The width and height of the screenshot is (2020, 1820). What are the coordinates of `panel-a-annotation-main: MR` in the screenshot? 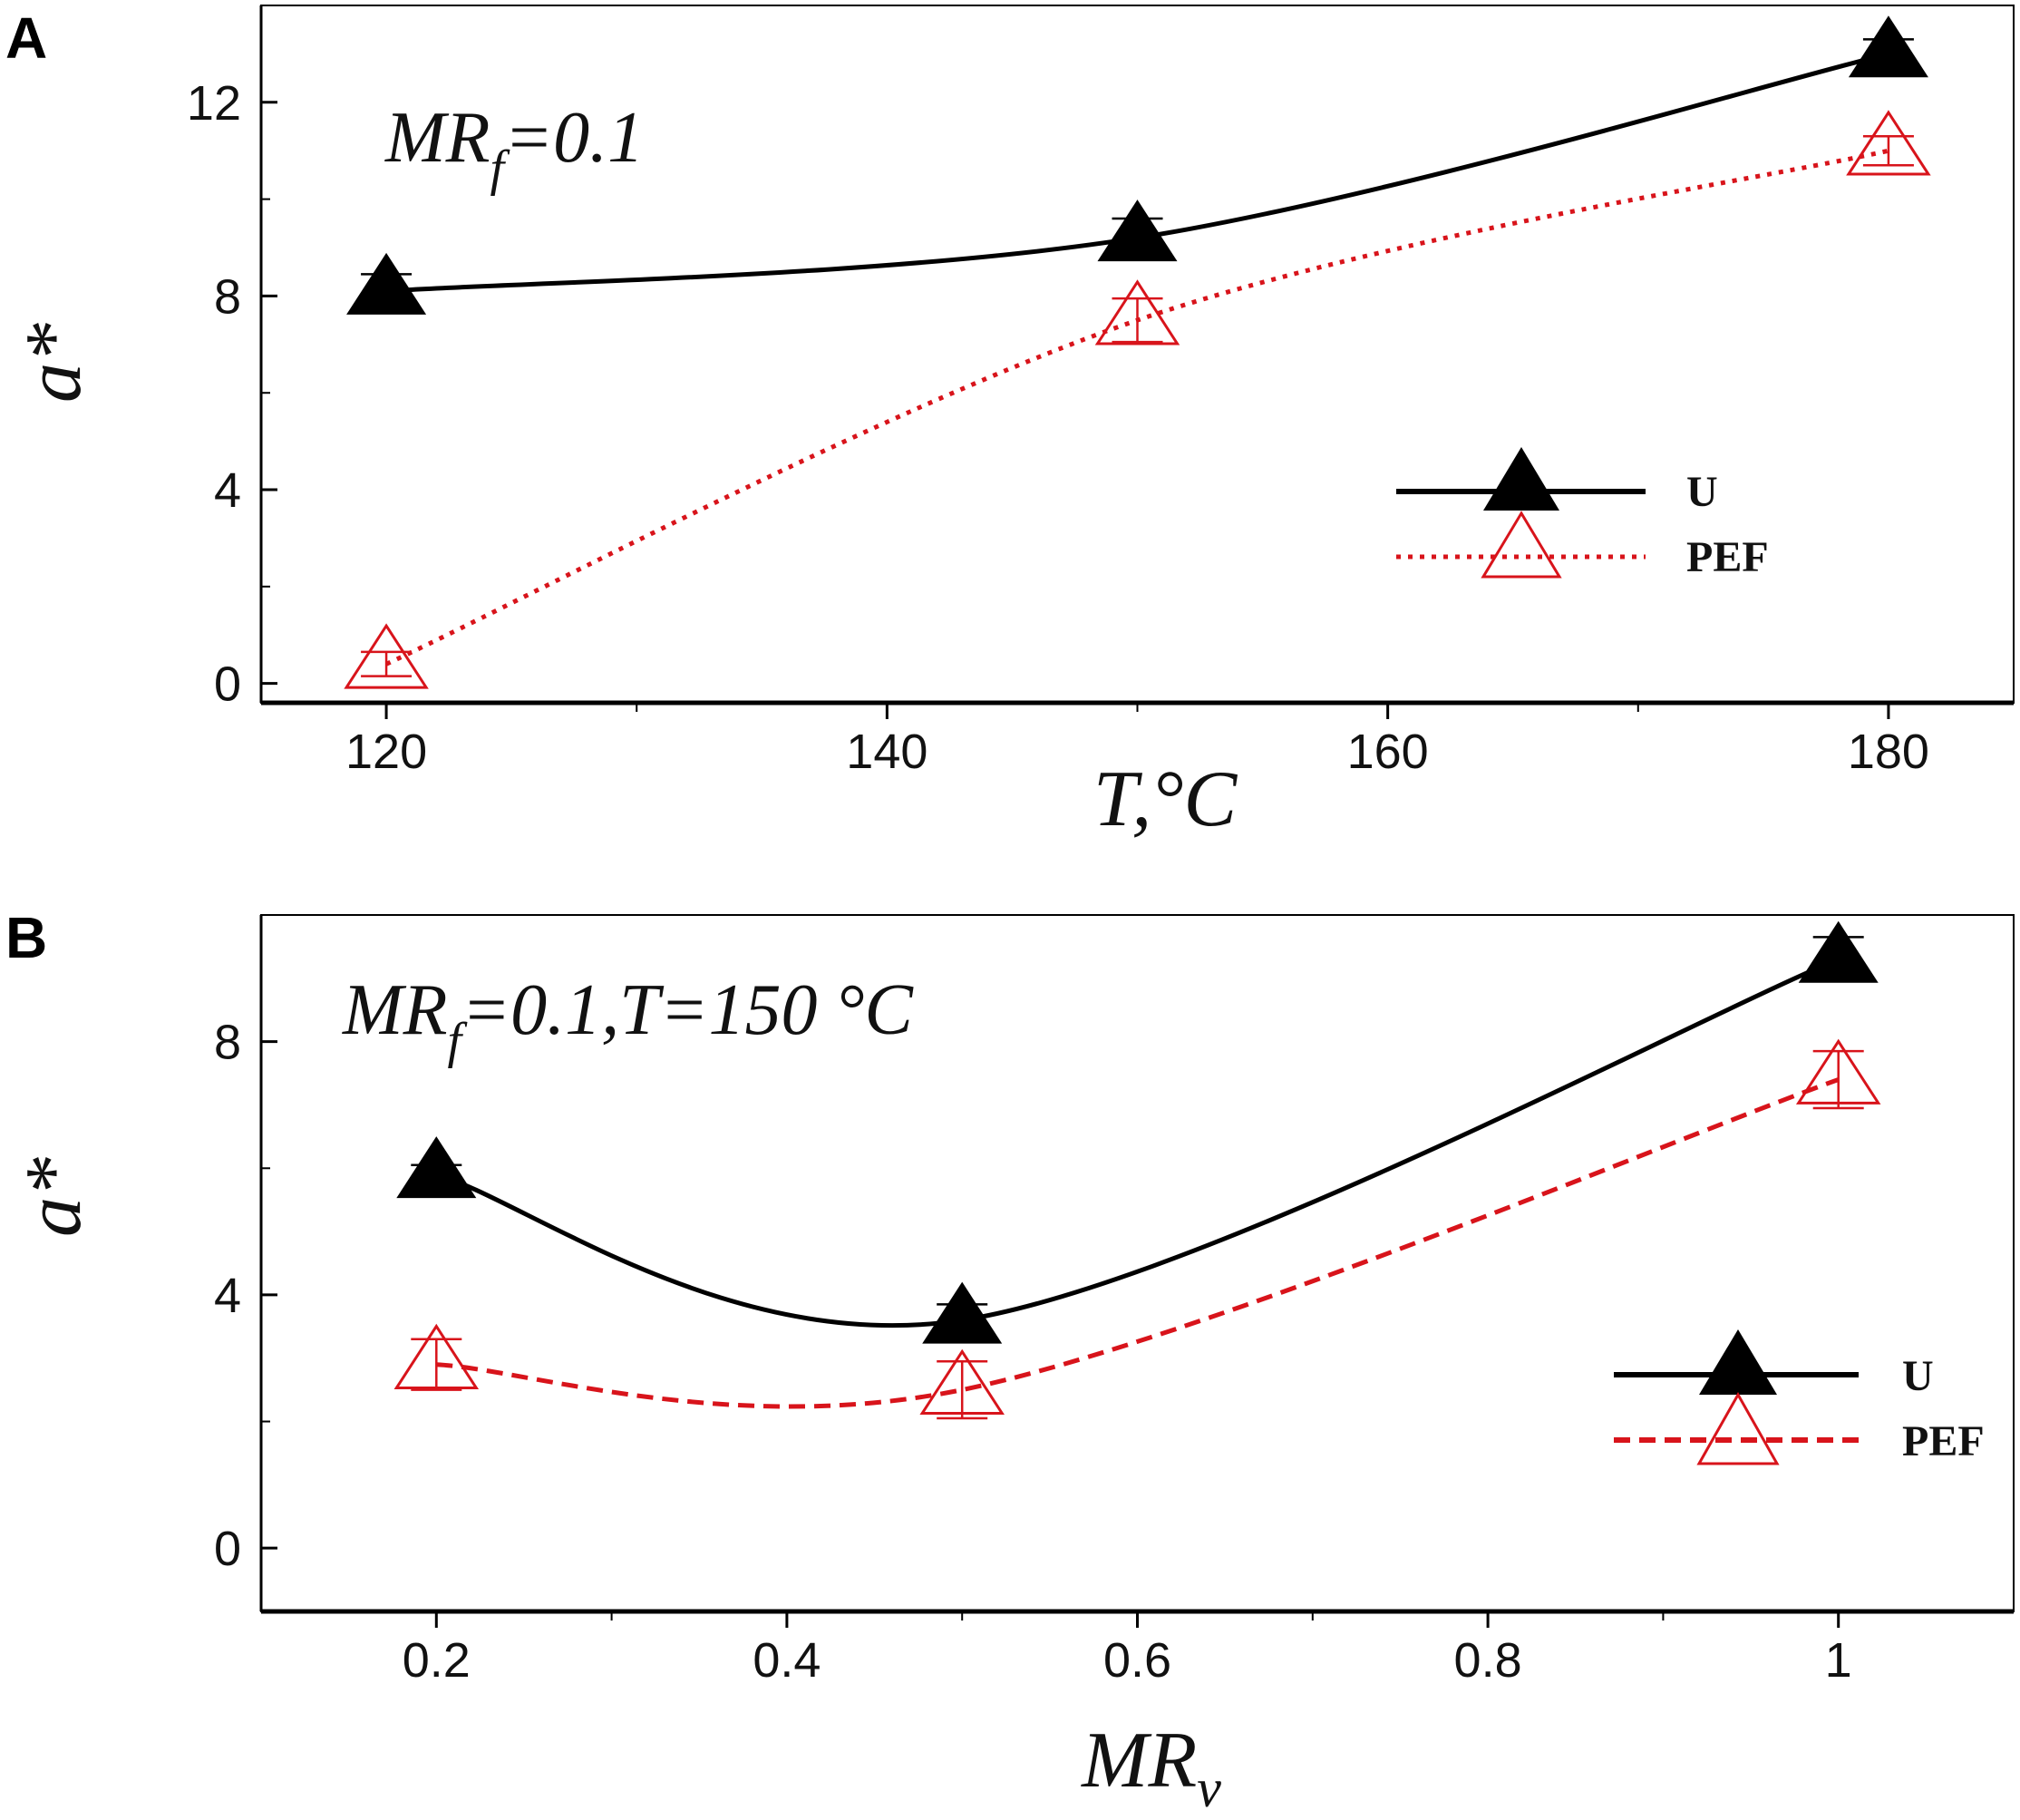 It's located at (437, 138).